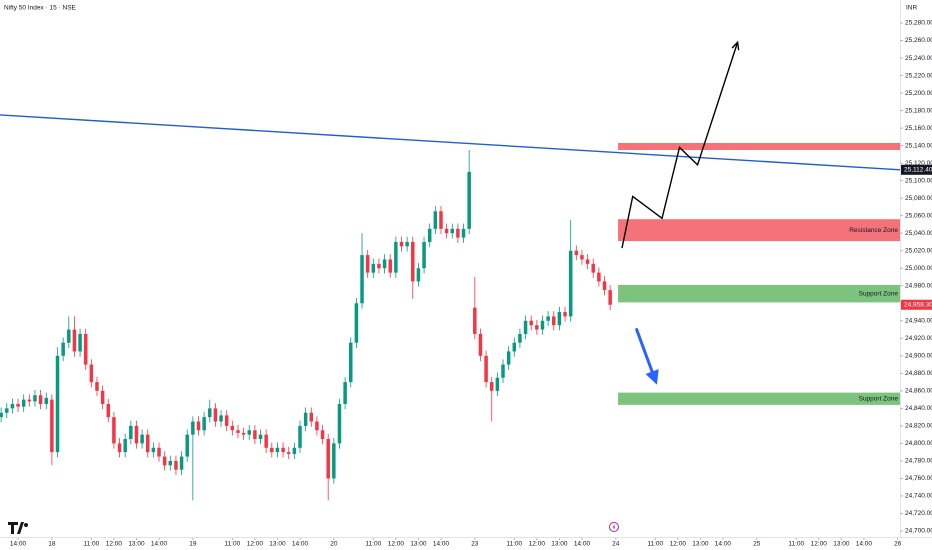 This screenshot has width=932, height=550. I want to click on x-tick-label: 19, so click(193, 544).